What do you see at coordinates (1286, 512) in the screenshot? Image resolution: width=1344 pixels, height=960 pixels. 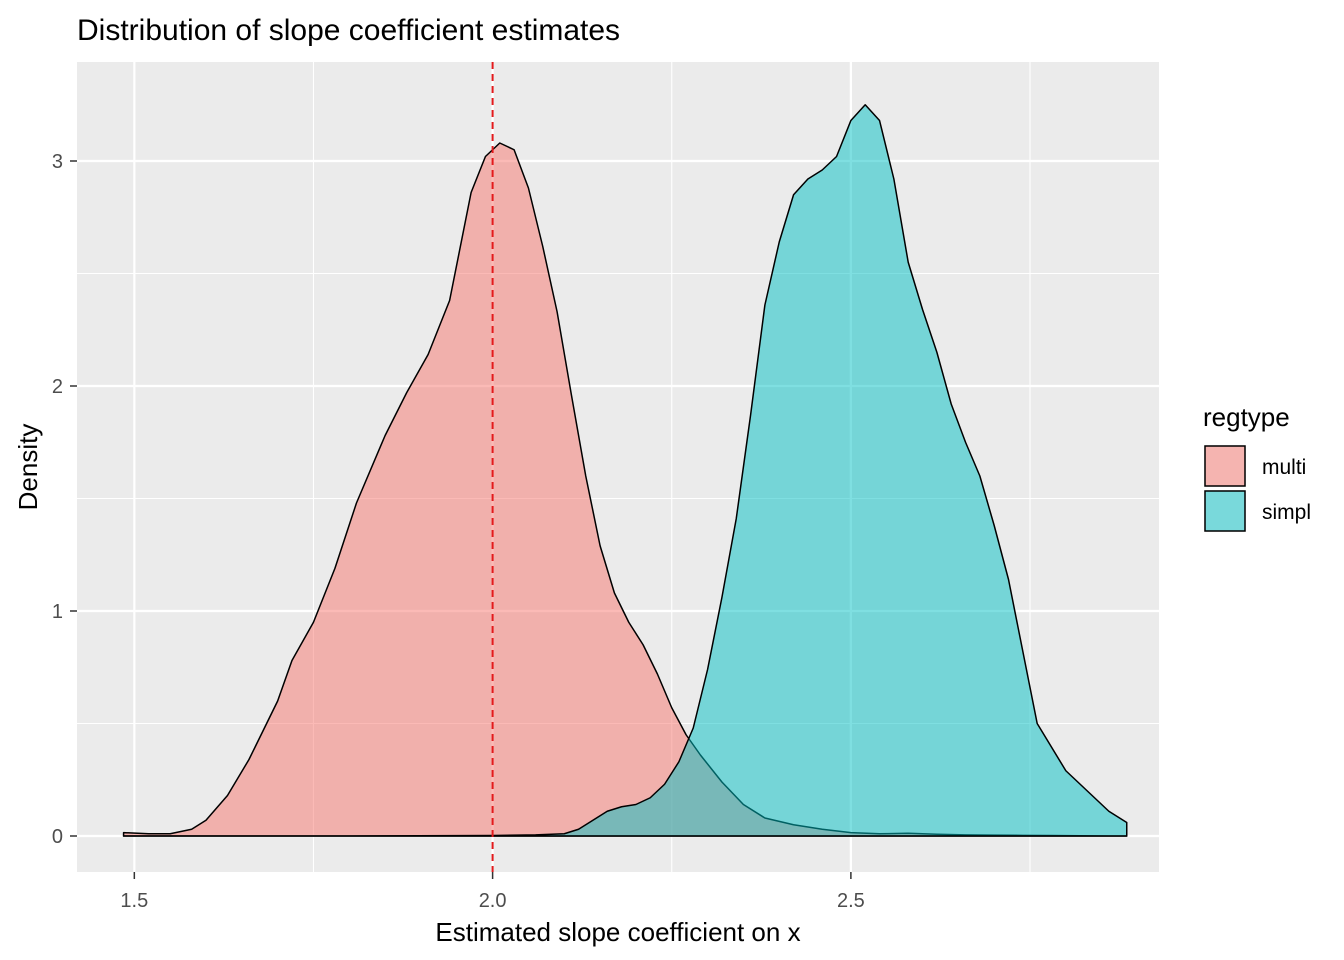 I see `legend-label-simpl: simpl` at bounding box center [1286, 512].